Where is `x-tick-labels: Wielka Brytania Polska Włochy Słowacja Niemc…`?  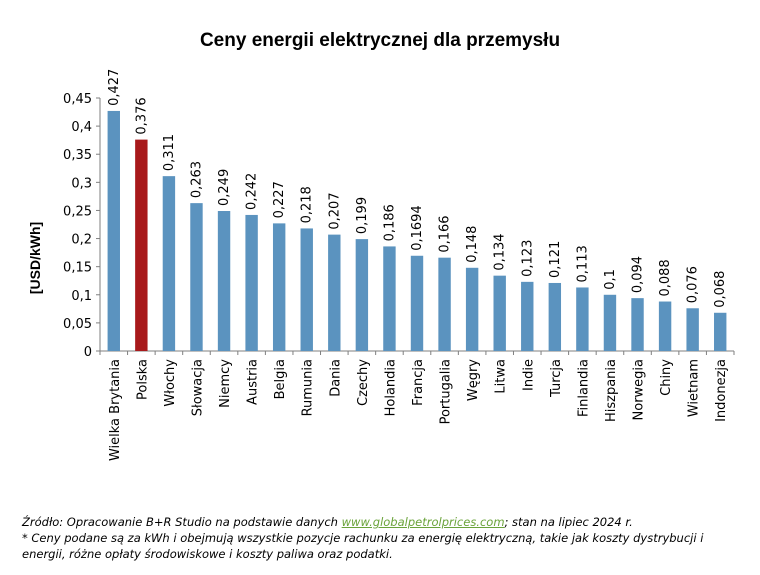
x-tick-labels: Wielka Brytania Polska Włochy Słowacja Niemc… is located at coordinates (418, 410).